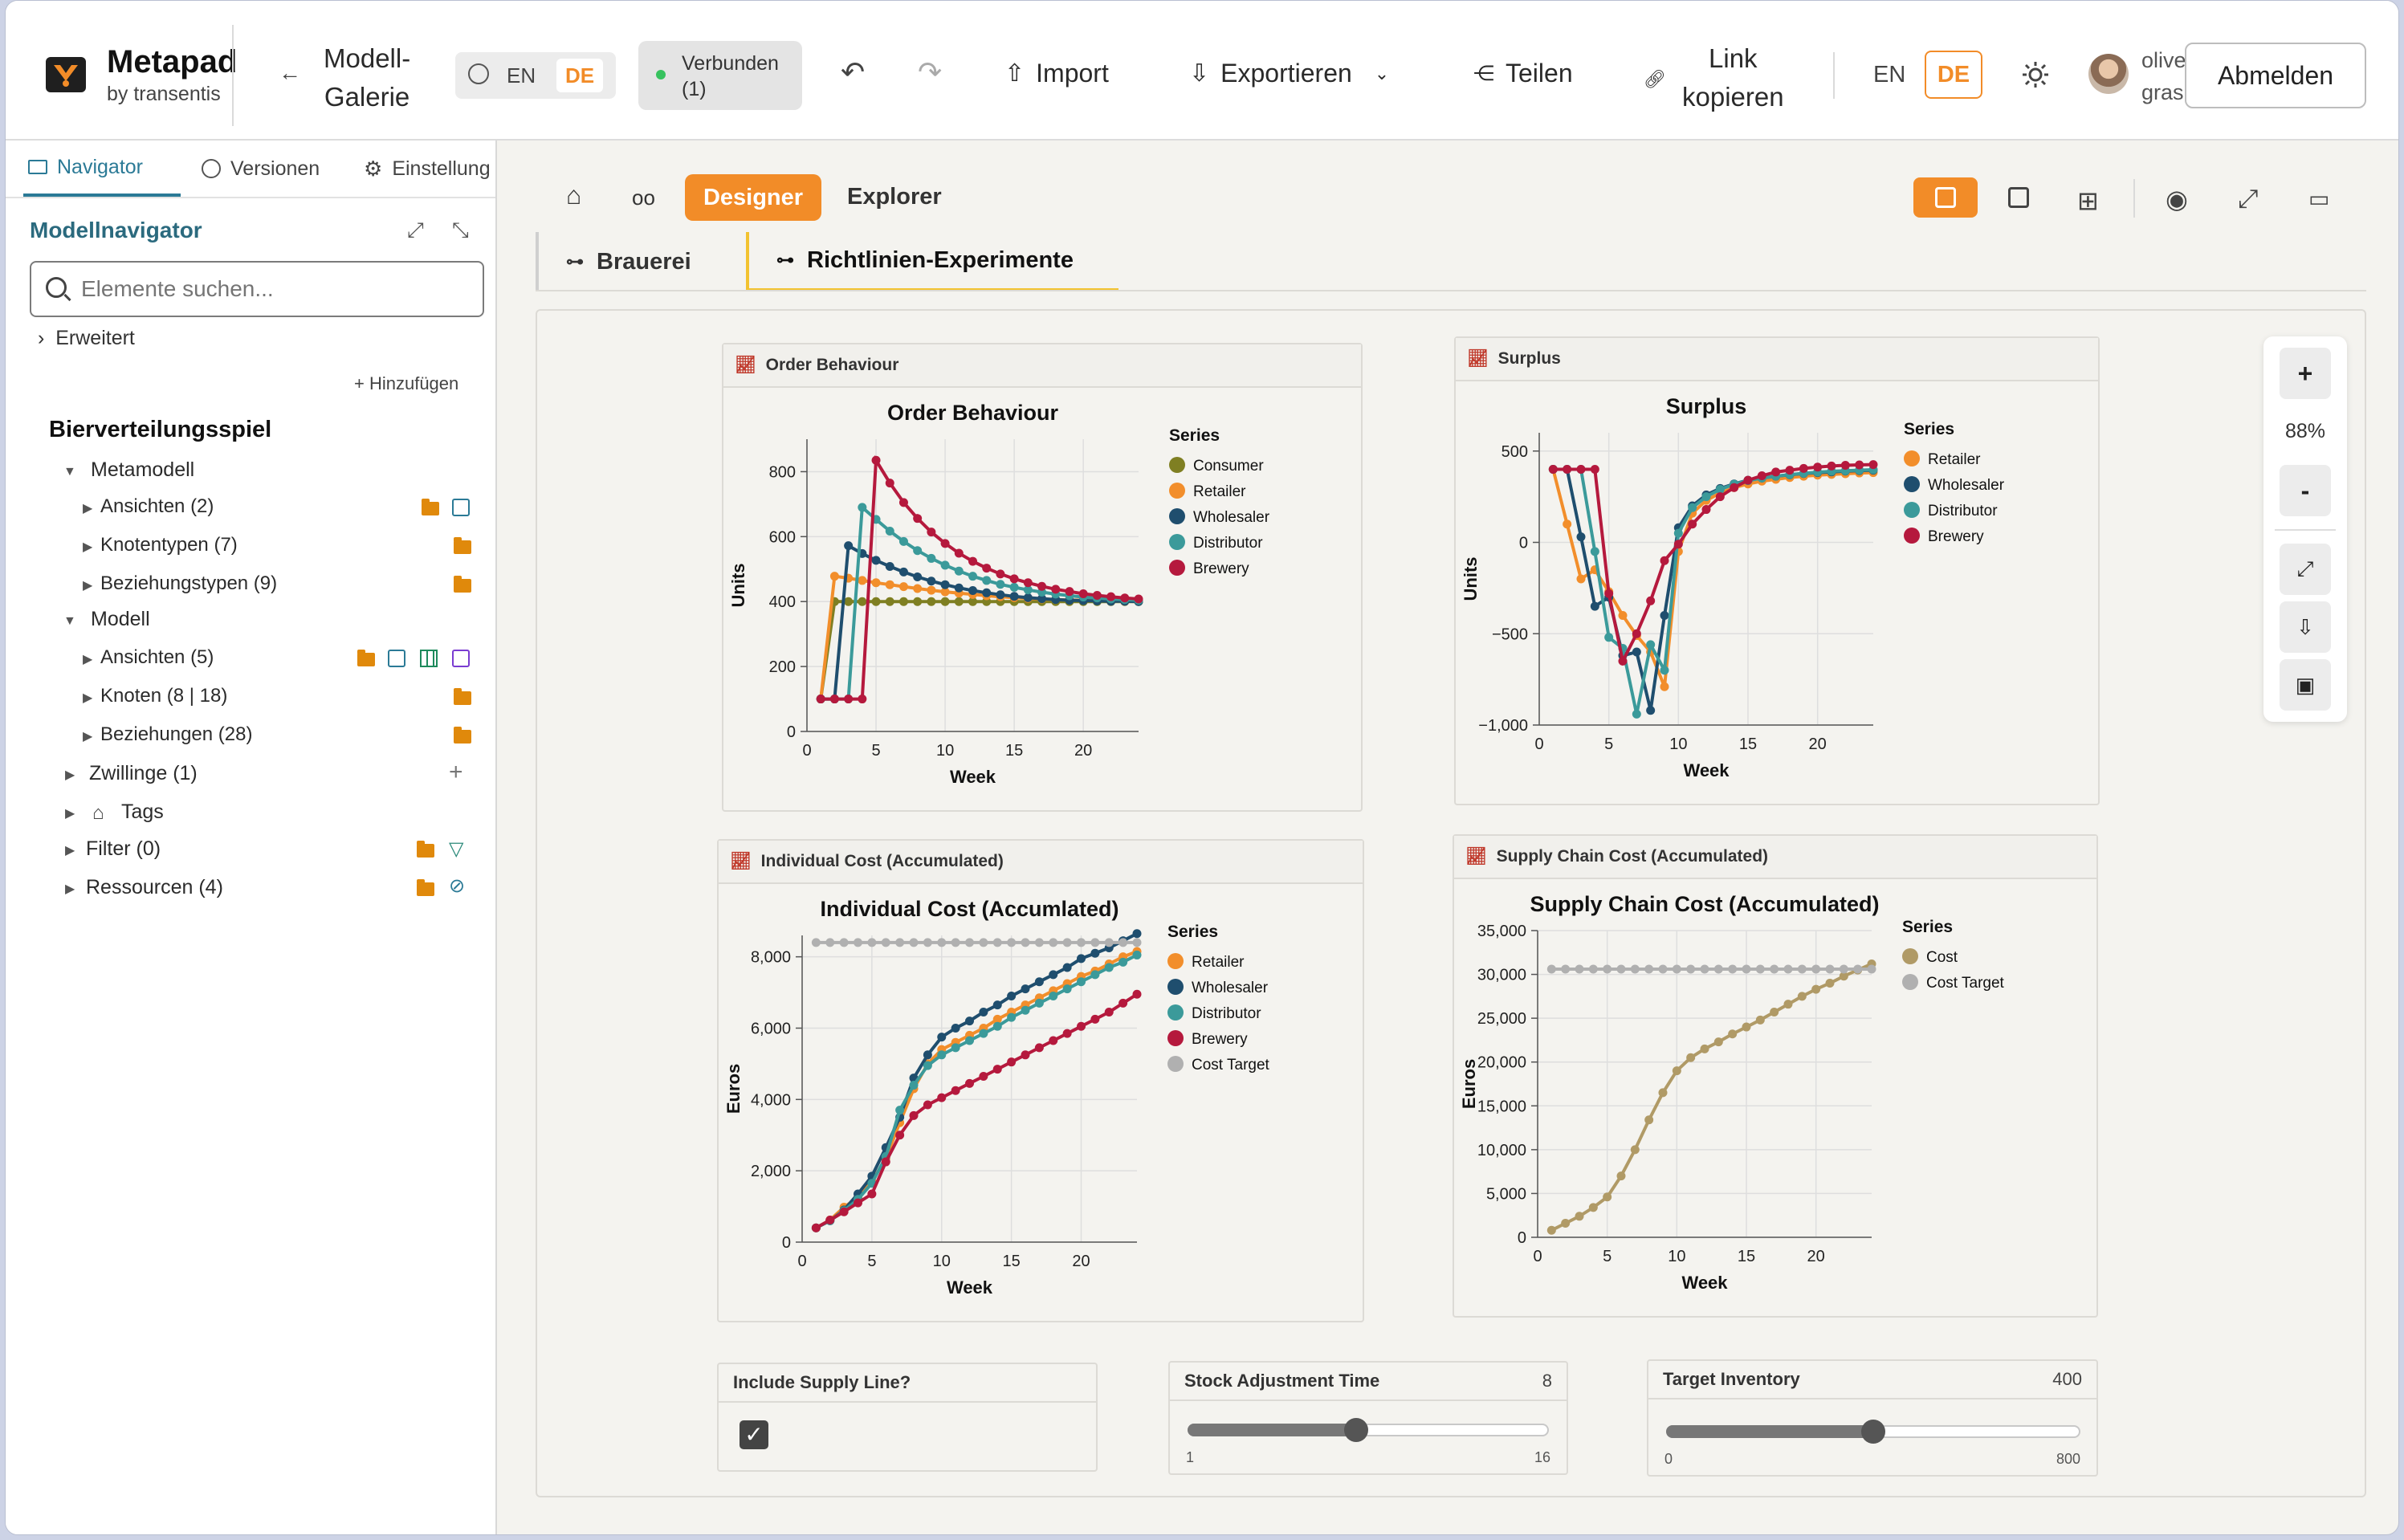  What do you see at coordinates (2305, 490) in the screenshot?
I see `zoom-out-button: -` at bounding box center [2305, 490].